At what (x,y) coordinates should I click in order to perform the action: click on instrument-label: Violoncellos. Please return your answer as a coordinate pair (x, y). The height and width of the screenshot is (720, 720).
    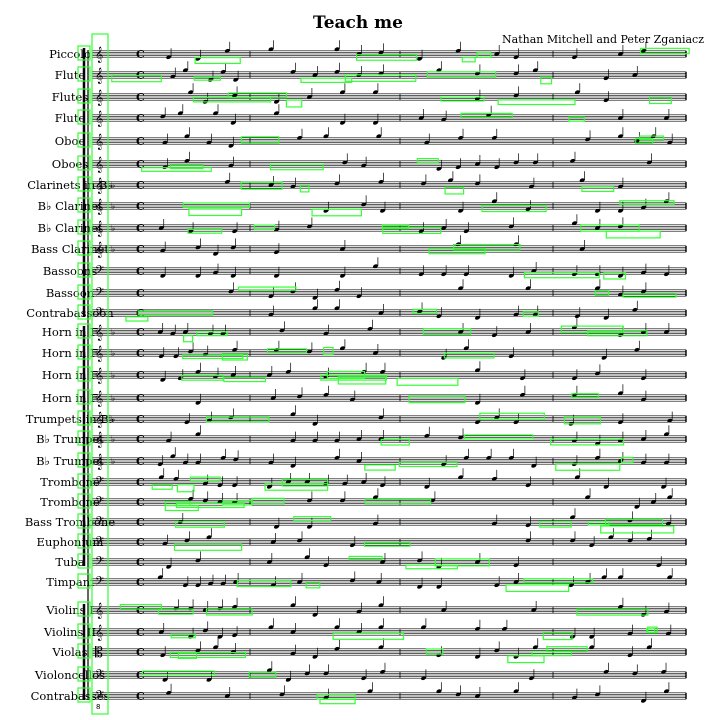
    Looking at the image, I should click on (69, 675).